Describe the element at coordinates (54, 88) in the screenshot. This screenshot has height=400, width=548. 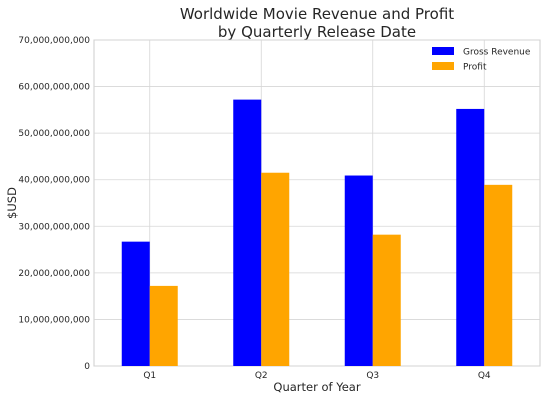
I see `y-tick-label: 60,000,000,000` at that location.